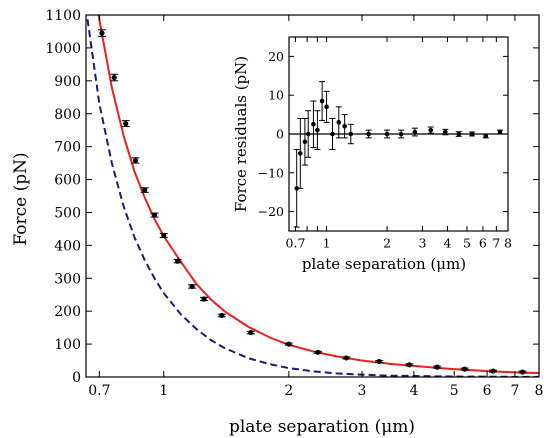 The width and height of the screenshot is (544, 438). What do you see at coordinates (163, 391) in the screenshot?
I see `main-x-tick-label: 1` at bounding box center [163, 391].